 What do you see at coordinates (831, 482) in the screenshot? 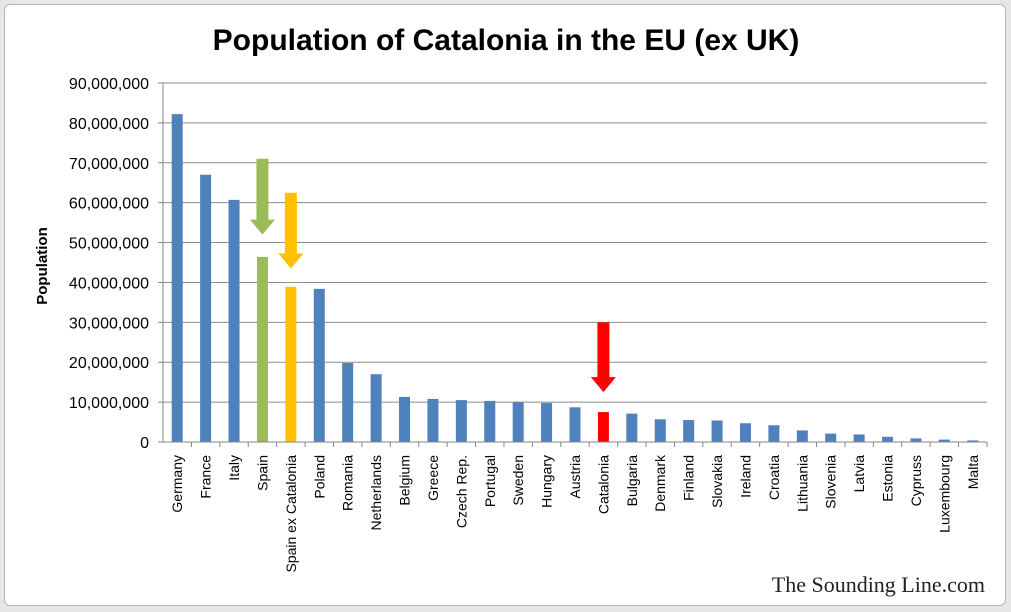
I see `x-tick-label: Slovenia` at bounding box center [831, 482].